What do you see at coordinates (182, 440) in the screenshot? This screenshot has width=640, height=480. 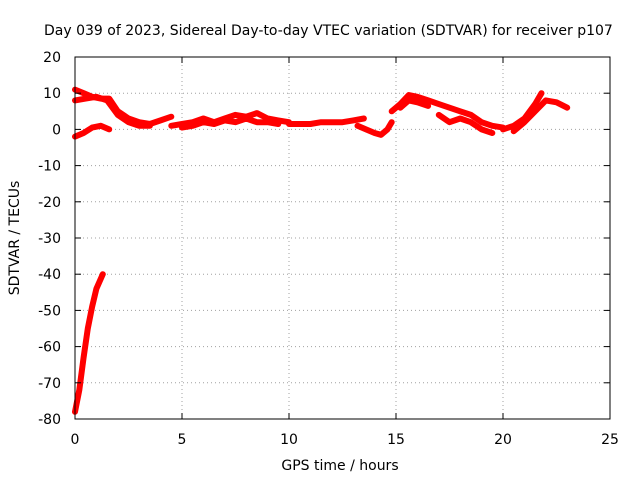 I see `x-tick-label: 5` at bounding box center [182, 440].